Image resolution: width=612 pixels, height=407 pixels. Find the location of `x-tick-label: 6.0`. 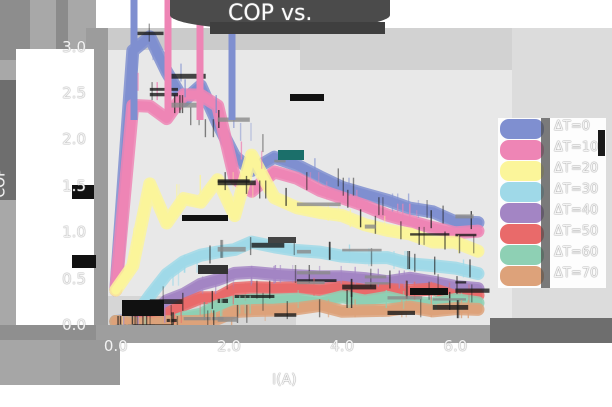

x-tick-label: 6.0 is located at coordinates (455, 346).